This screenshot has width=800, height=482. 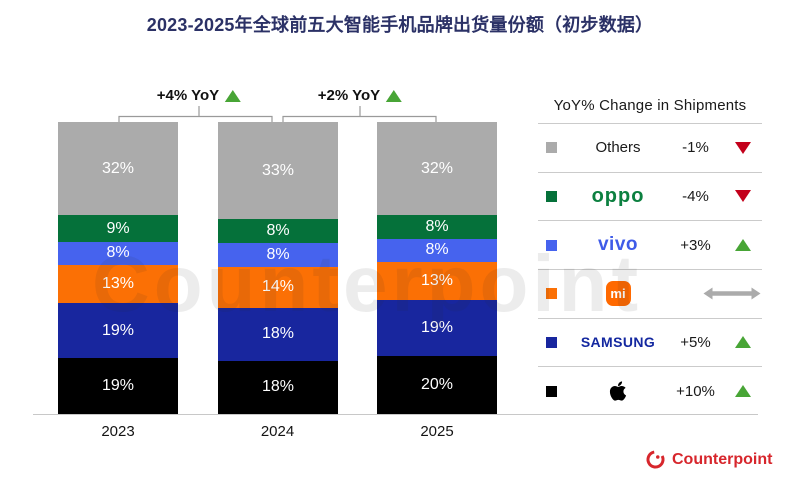 I want to click on bar-segment-oppo-2025: 8%, so click(x=437, y=227).